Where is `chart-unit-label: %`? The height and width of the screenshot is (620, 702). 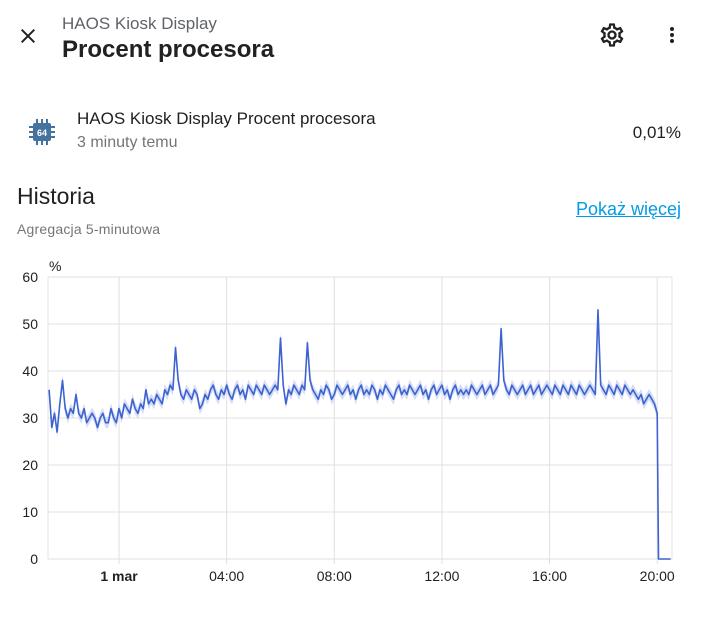 chart-unit-label: % is located at coordinates (55, 266).